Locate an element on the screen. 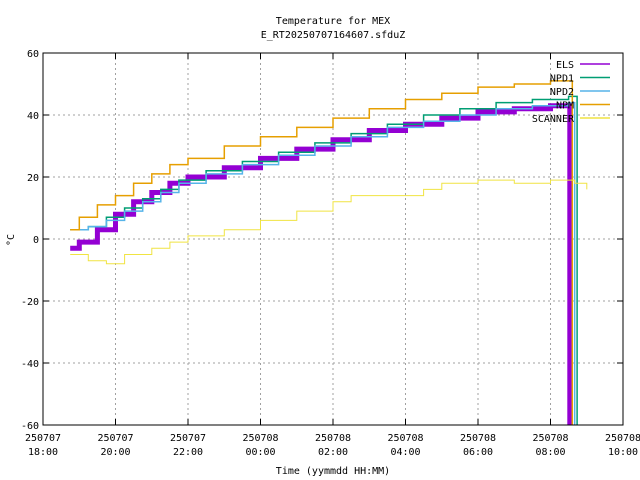 This screenshot has width=640, height=480. legend-label-scanner: SCANNER is located at coordinates (553, 119).